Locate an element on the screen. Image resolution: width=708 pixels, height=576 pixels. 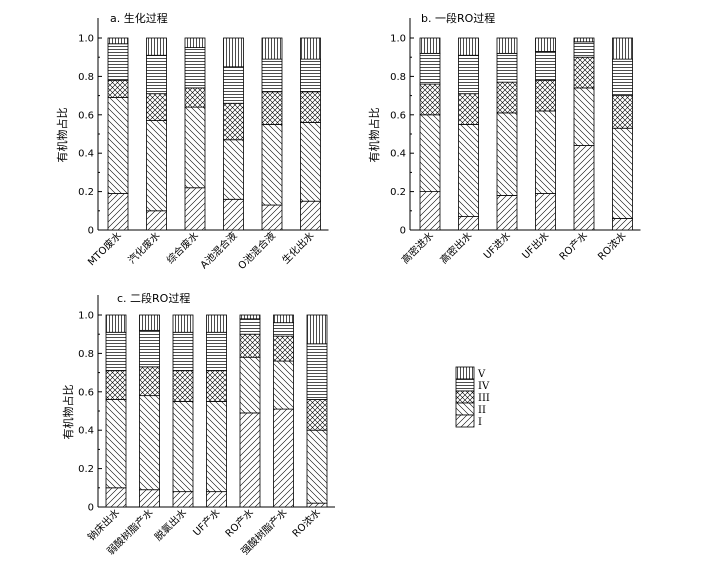
legend-label-III: III is located at coordinates (484, 398).